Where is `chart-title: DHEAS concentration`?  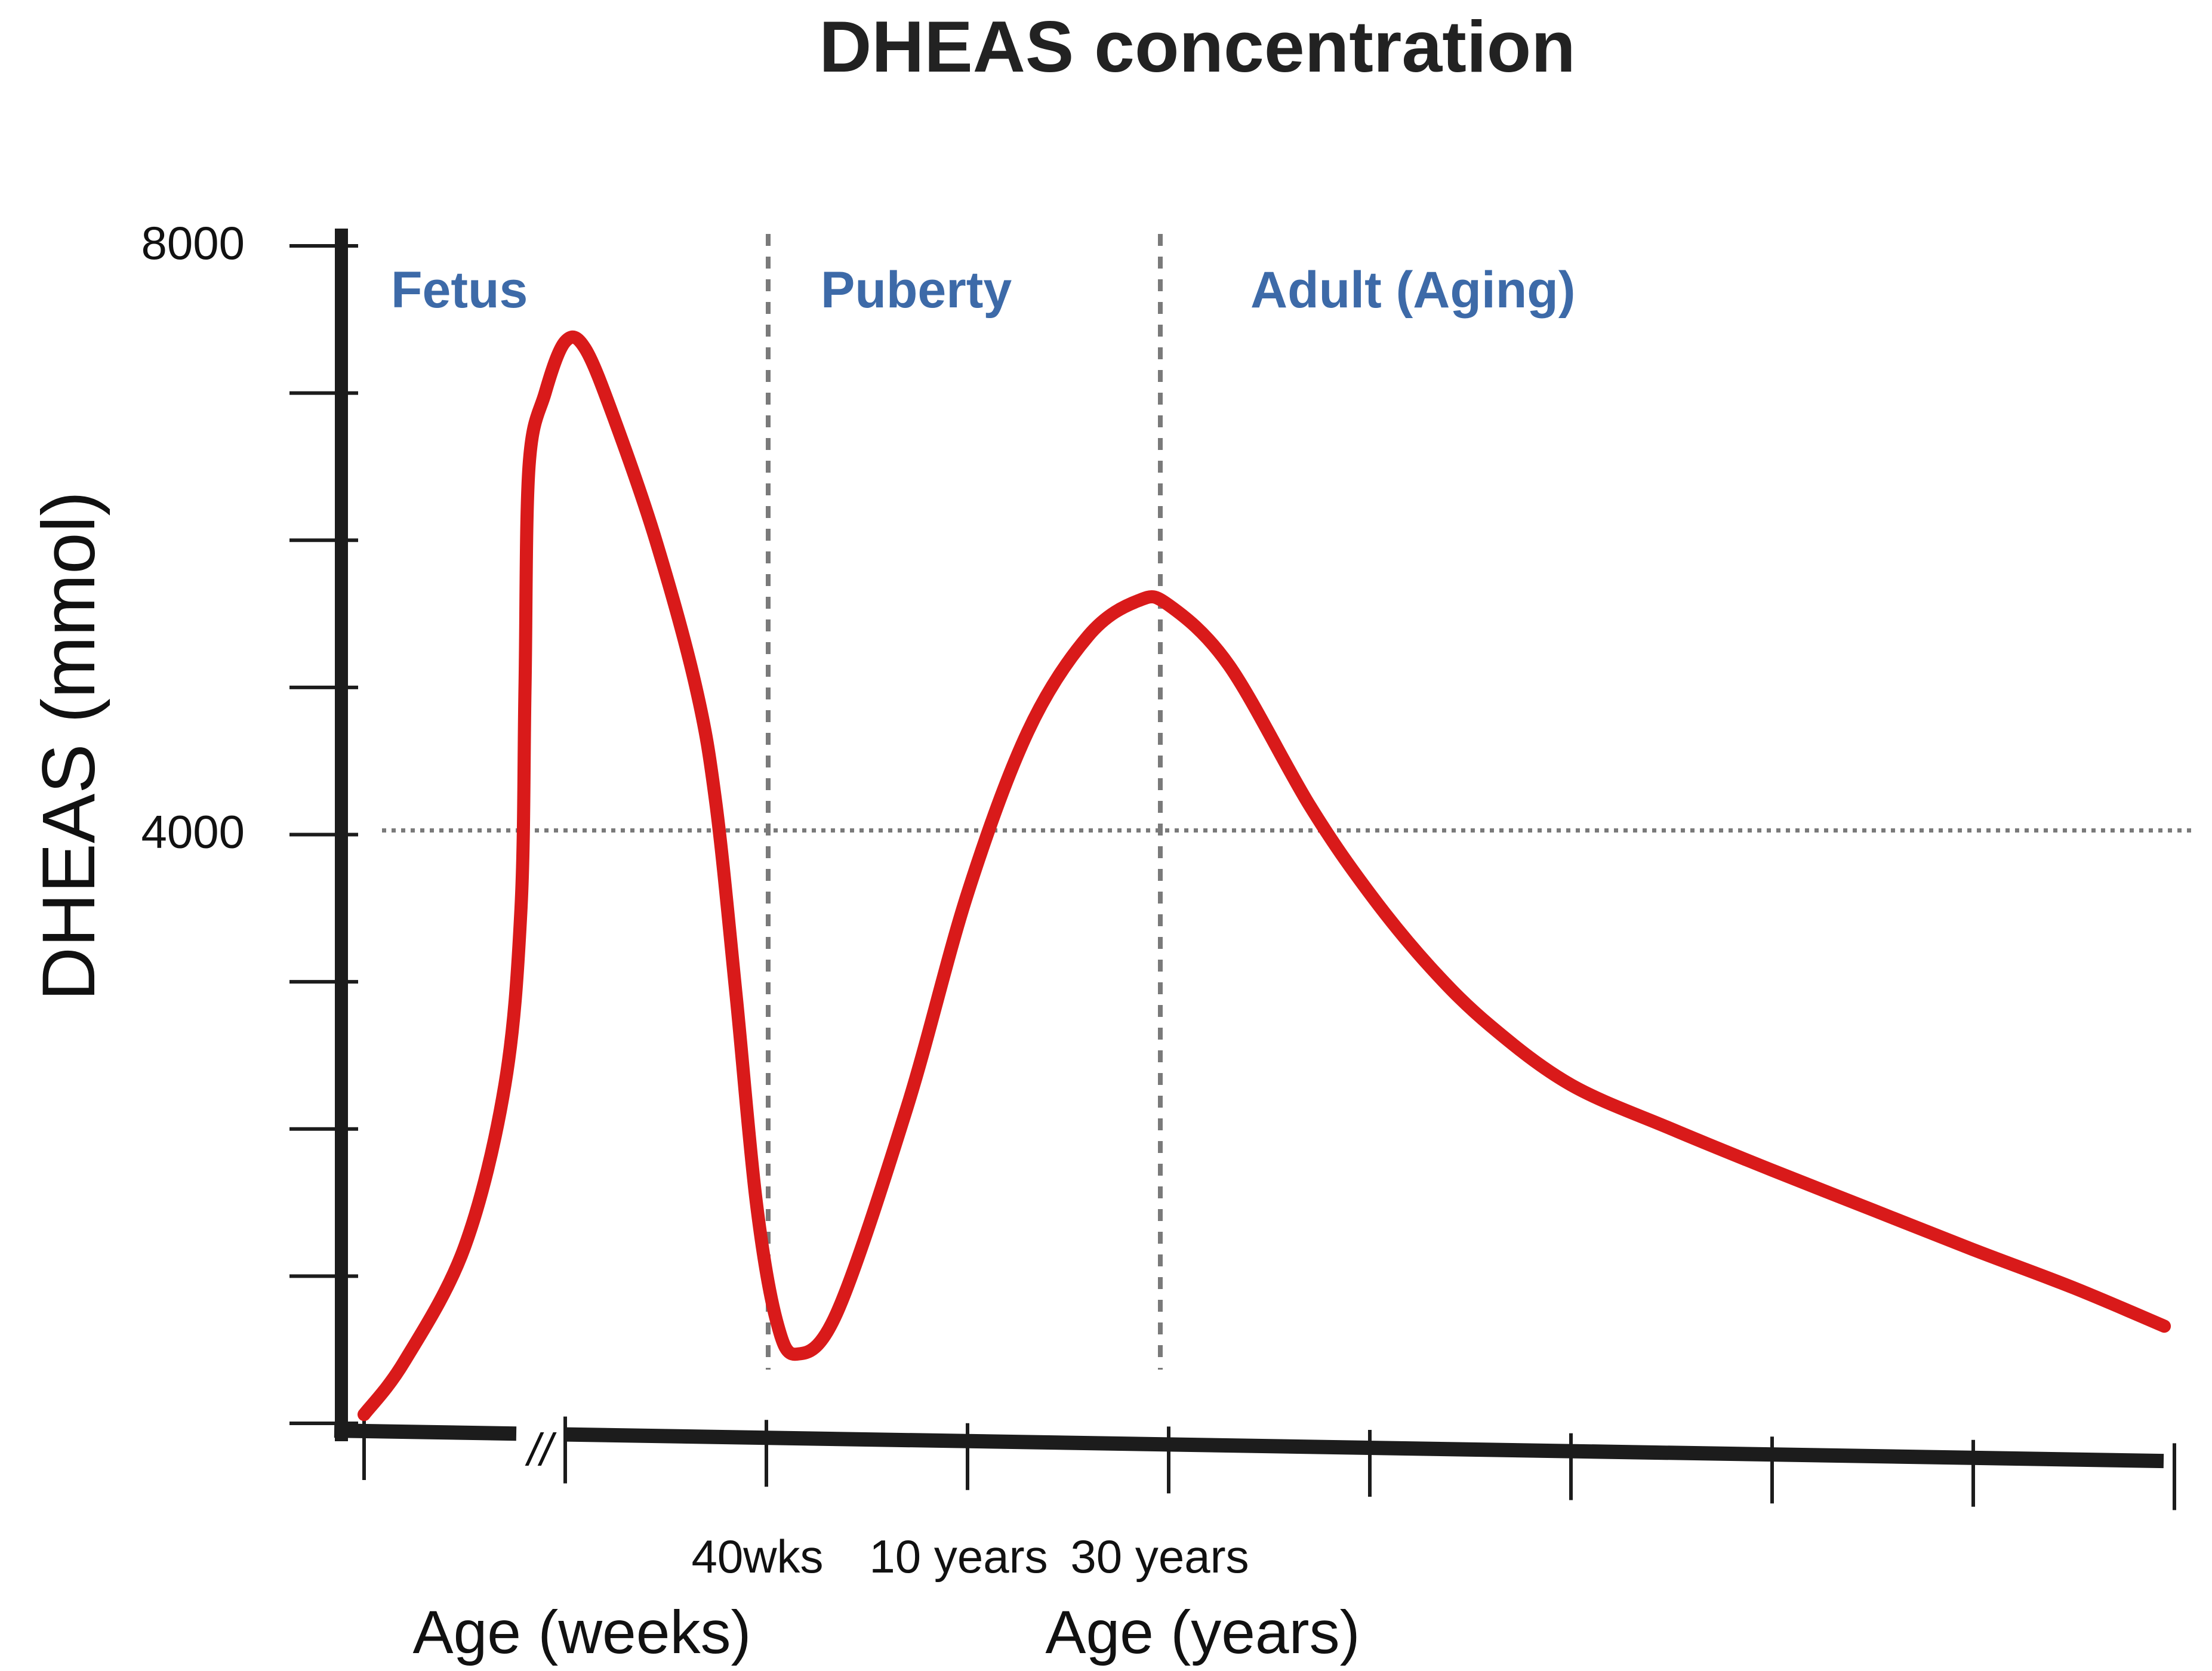
chart-title: DHEAS concentration is located at coordinates (1197, 46).